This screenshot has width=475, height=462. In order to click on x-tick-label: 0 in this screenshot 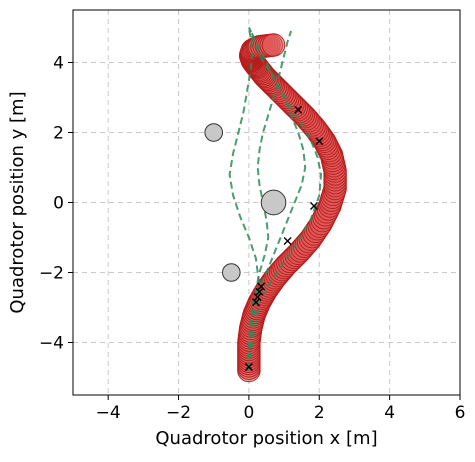, I will do `click(248, 413)`.